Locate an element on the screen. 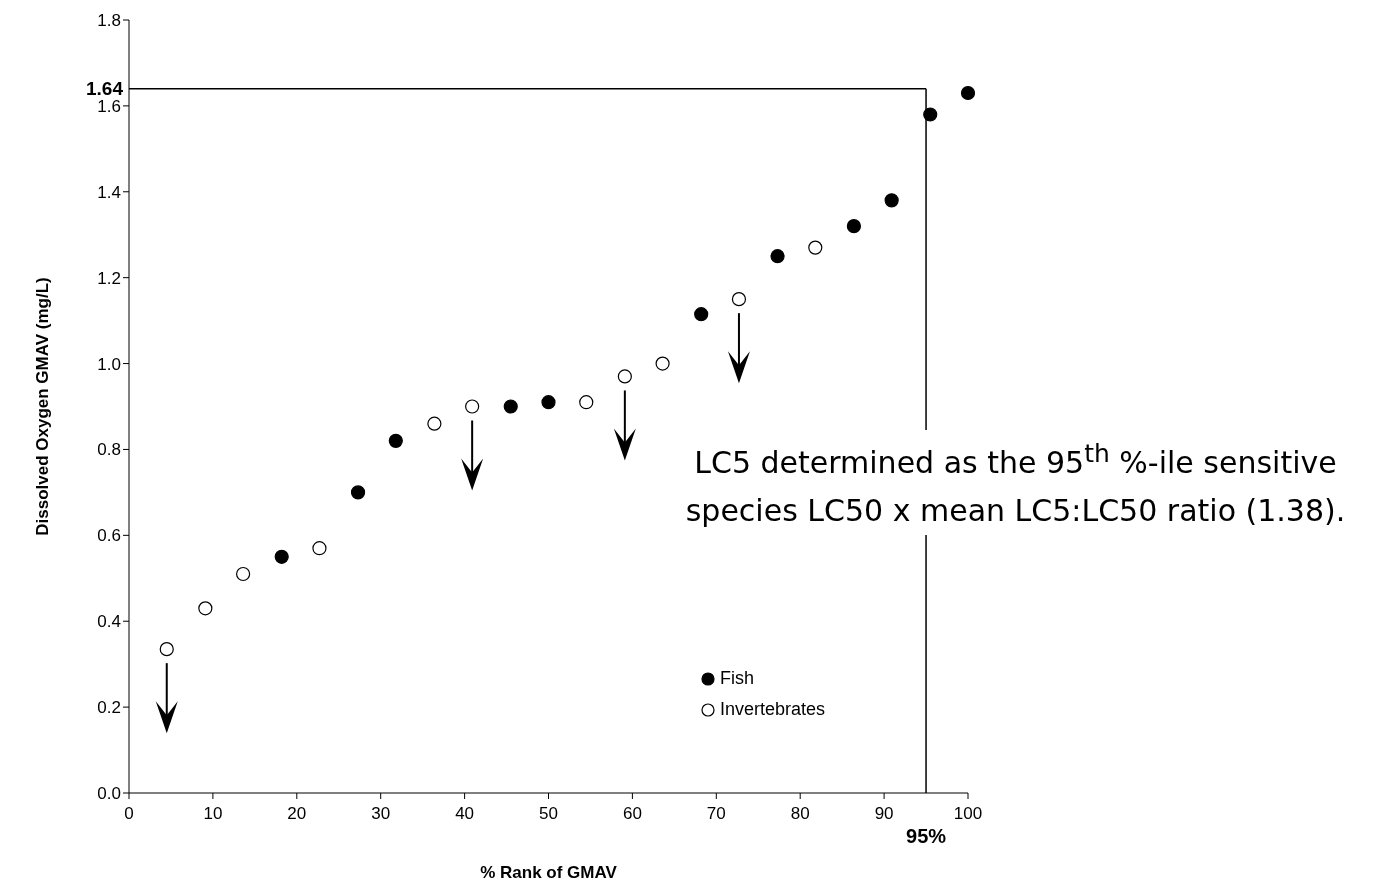  x-tick-label: 10 is located at coordinates (213, 814).